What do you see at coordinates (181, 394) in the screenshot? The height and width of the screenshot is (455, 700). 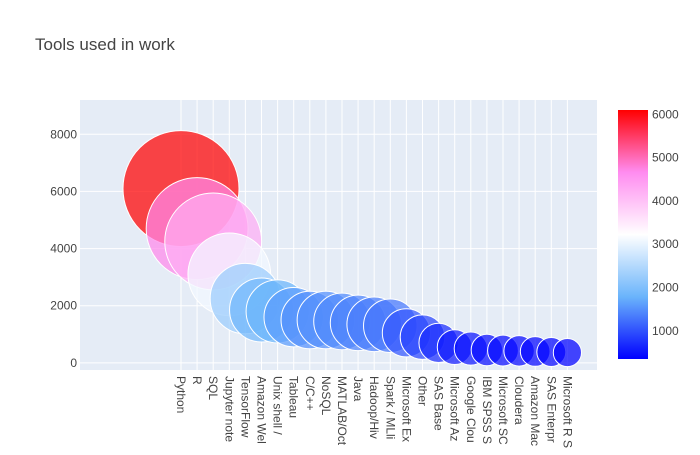 I see `x-tick-label: Python` at bounding box center [181, 394].